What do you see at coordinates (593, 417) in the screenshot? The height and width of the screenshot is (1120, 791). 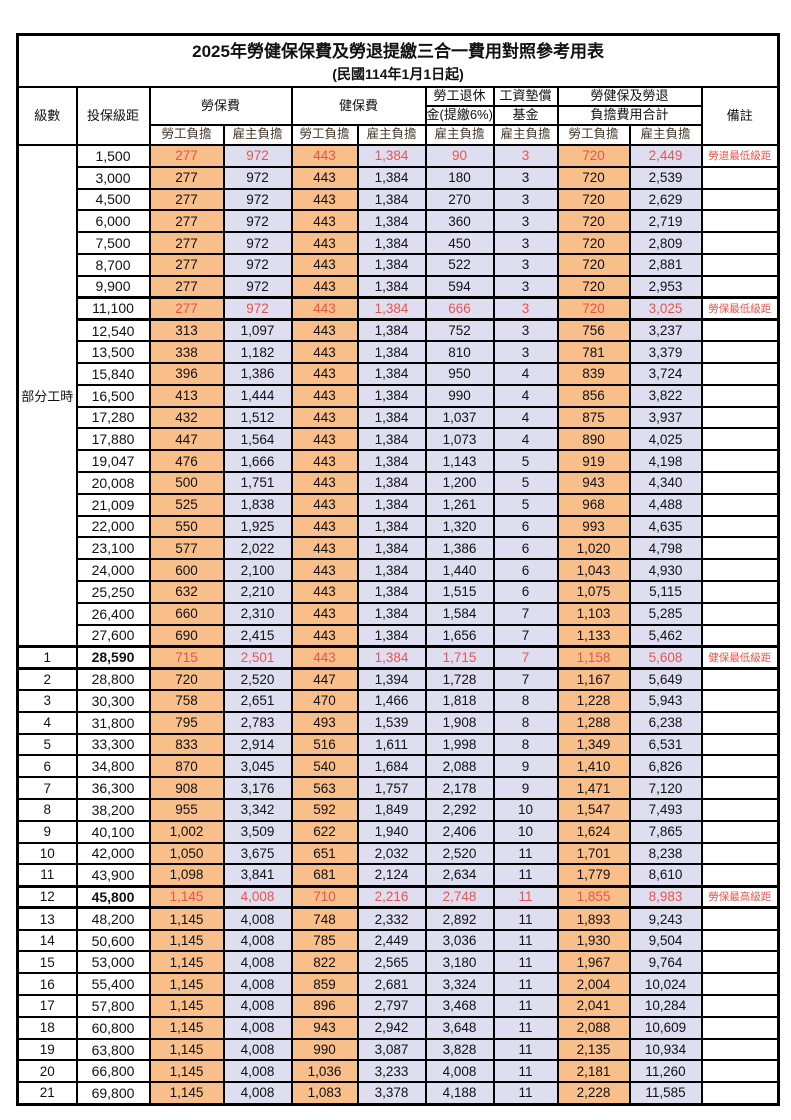 I see `total-employee-cell: 875` at bounding box center [593, 417].